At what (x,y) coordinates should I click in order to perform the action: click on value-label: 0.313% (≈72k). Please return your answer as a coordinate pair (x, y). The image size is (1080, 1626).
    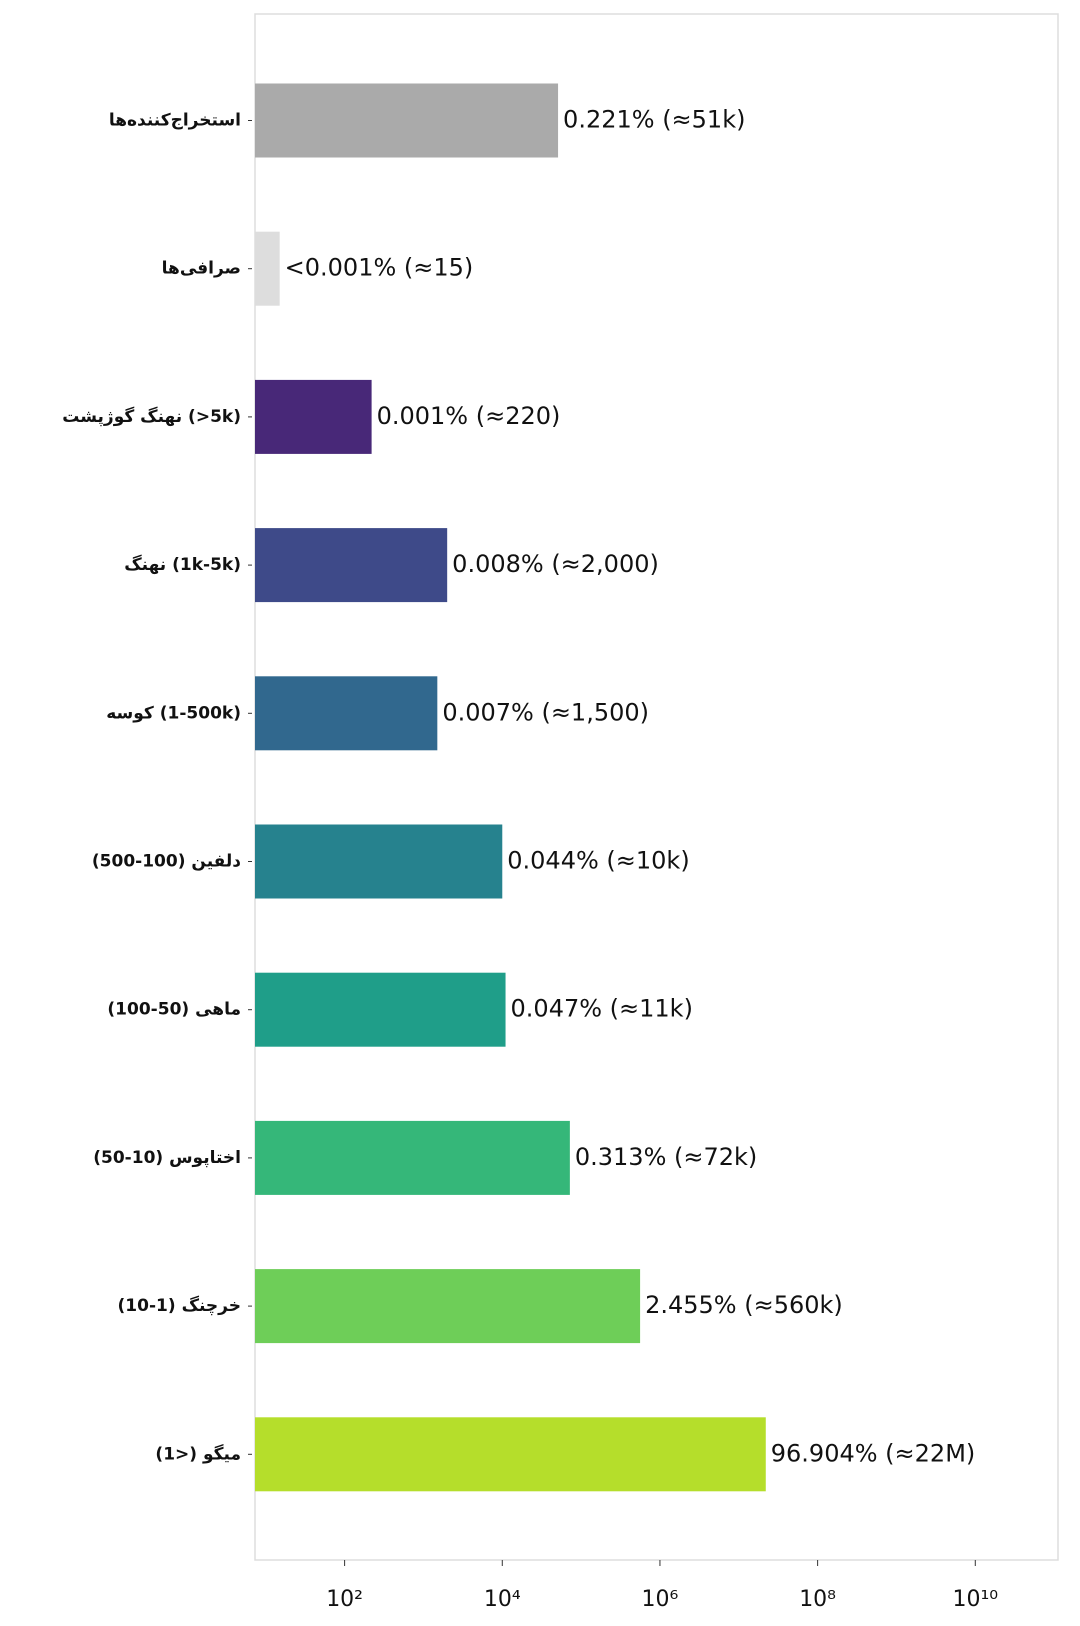
    Looking at the image, I should click on (666, 1157).